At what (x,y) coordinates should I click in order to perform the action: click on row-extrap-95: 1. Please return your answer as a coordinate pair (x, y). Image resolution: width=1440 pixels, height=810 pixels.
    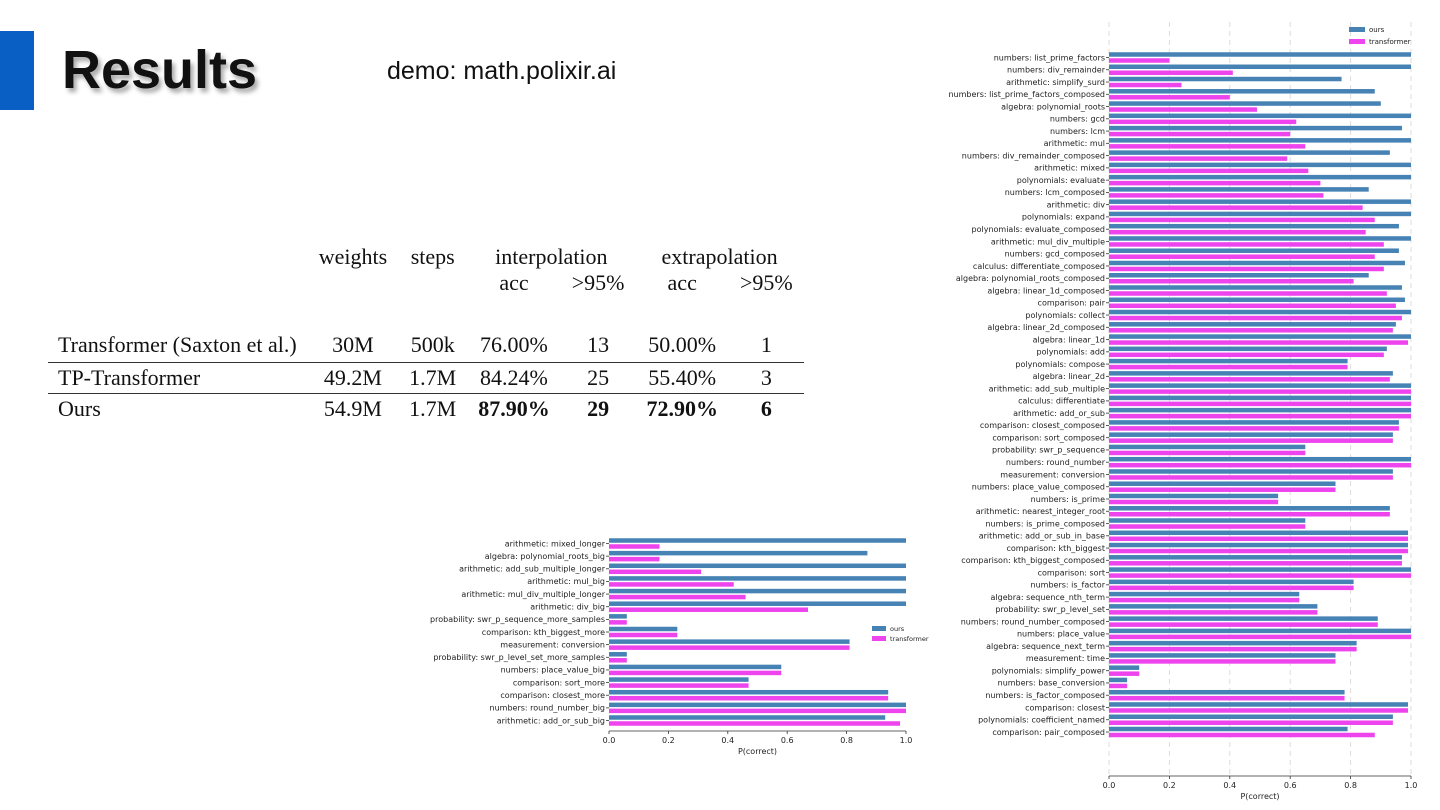
    Looking at the image, I should click on (766, 345).